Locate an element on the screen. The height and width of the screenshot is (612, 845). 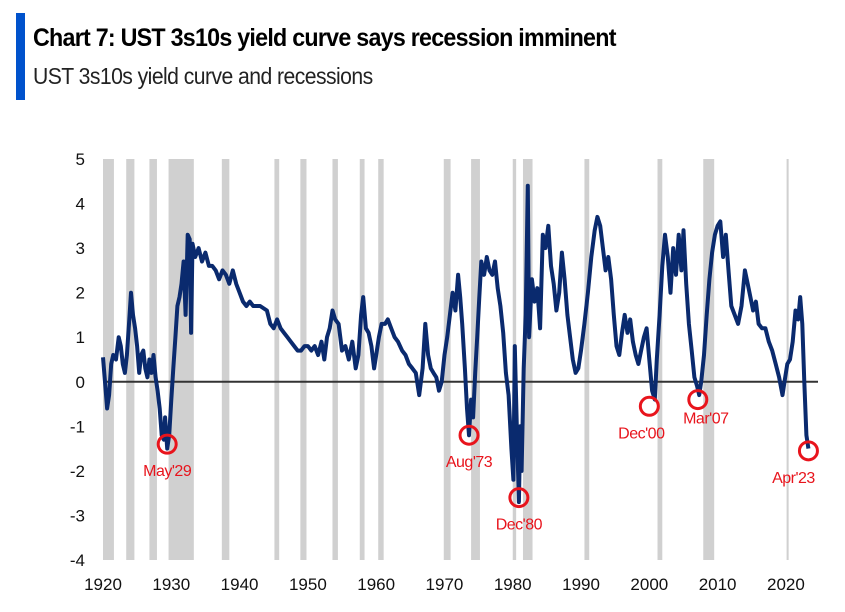
annotation-label: Dec'00 is located at coordinates (641, 433).